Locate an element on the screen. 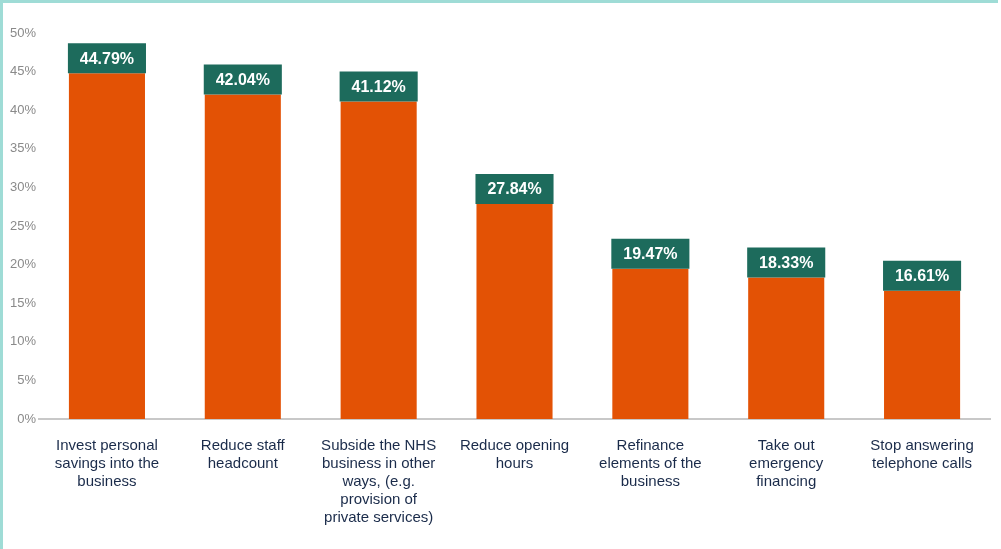 This screenshot has width=1001, height=549. x-tick-label: Subside the NHS business in other ways, (e.g. provision of private services) is located at coordinates (379, 481).